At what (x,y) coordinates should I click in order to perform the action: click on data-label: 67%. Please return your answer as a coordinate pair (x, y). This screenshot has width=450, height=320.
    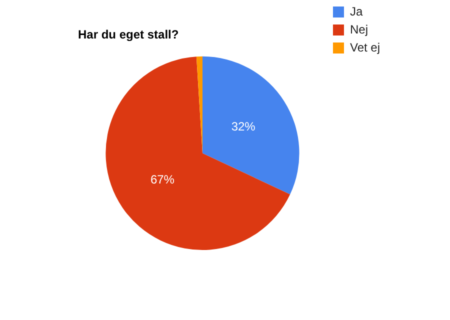
    Looking at the image, I should click on (162, 179).